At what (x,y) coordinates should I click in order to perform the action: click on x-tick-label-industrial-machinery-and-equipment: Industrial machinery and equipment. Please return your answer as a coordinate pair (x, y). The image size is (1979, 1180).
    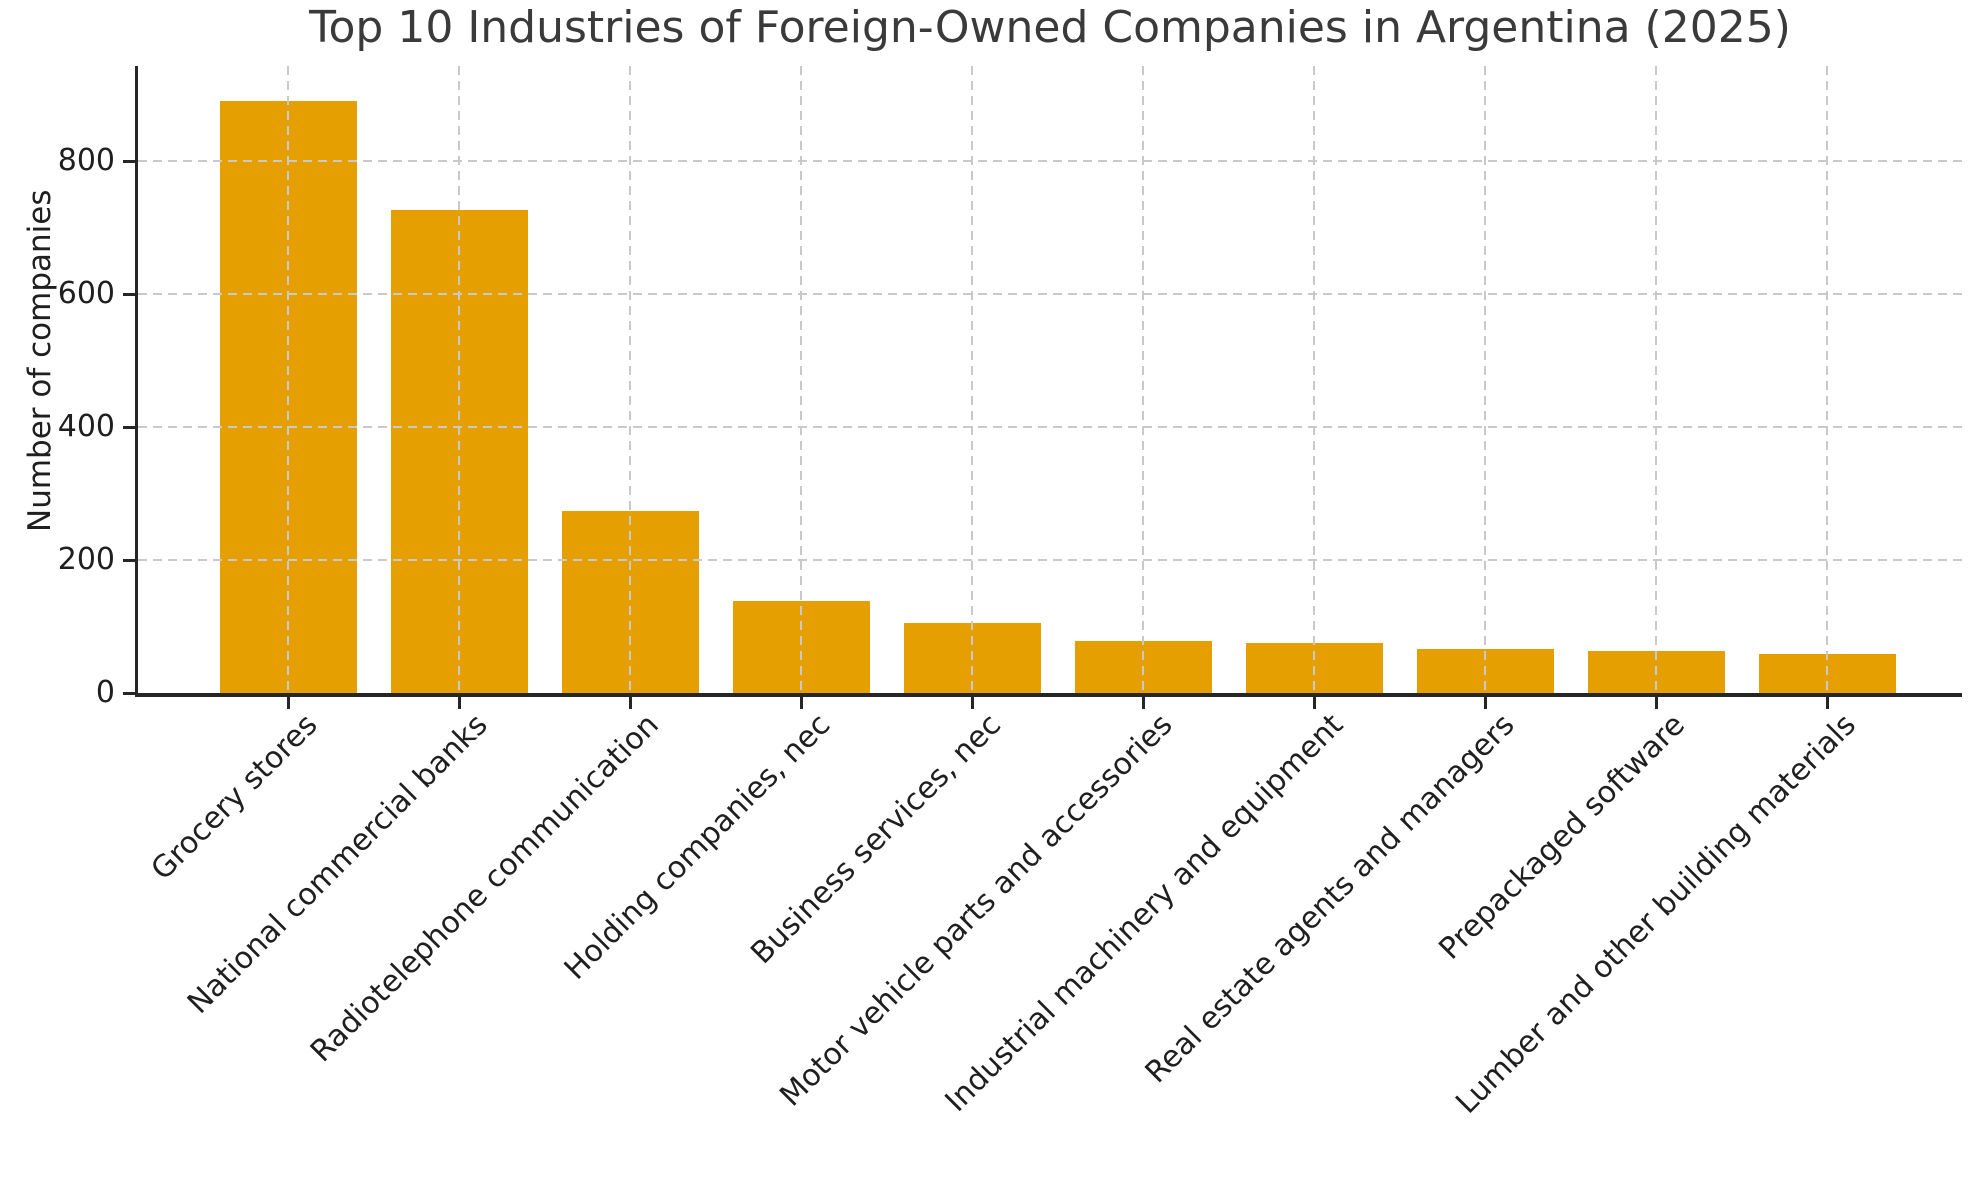
    Looking at the image, I should click on (1144, 913).